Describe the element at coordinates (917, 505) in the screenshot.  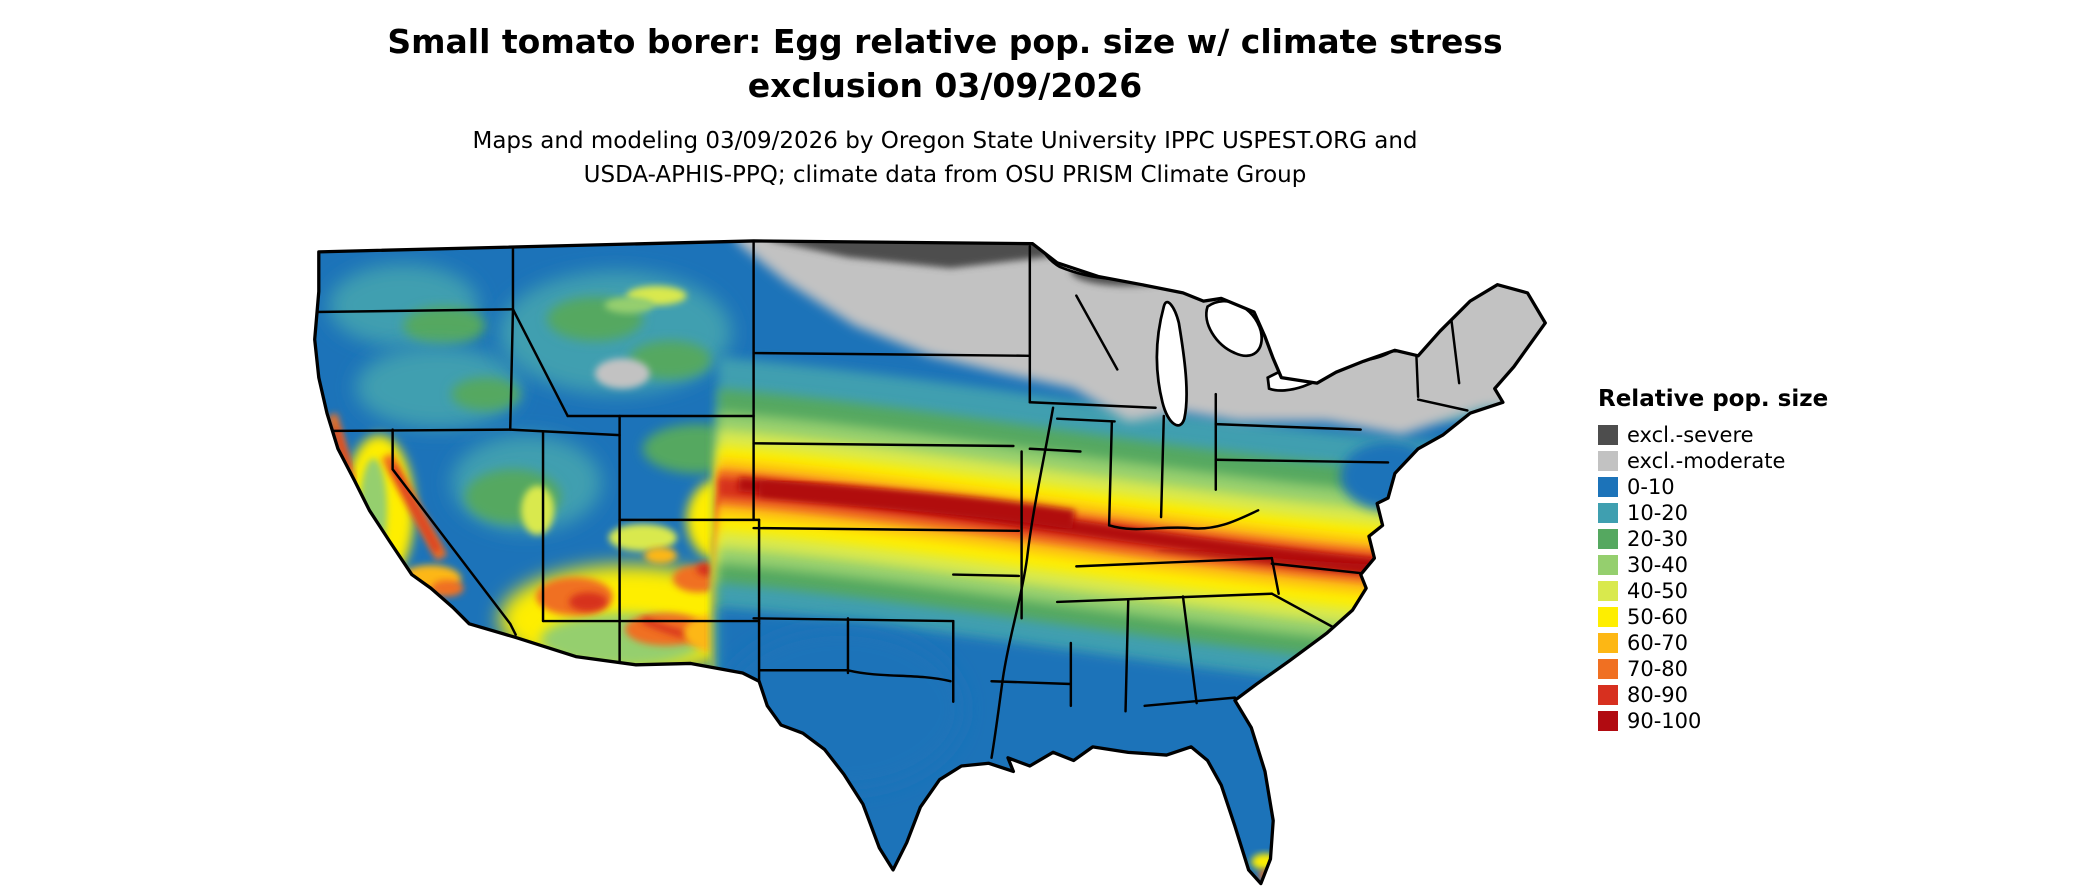
I see `fill-band-core` at that location.